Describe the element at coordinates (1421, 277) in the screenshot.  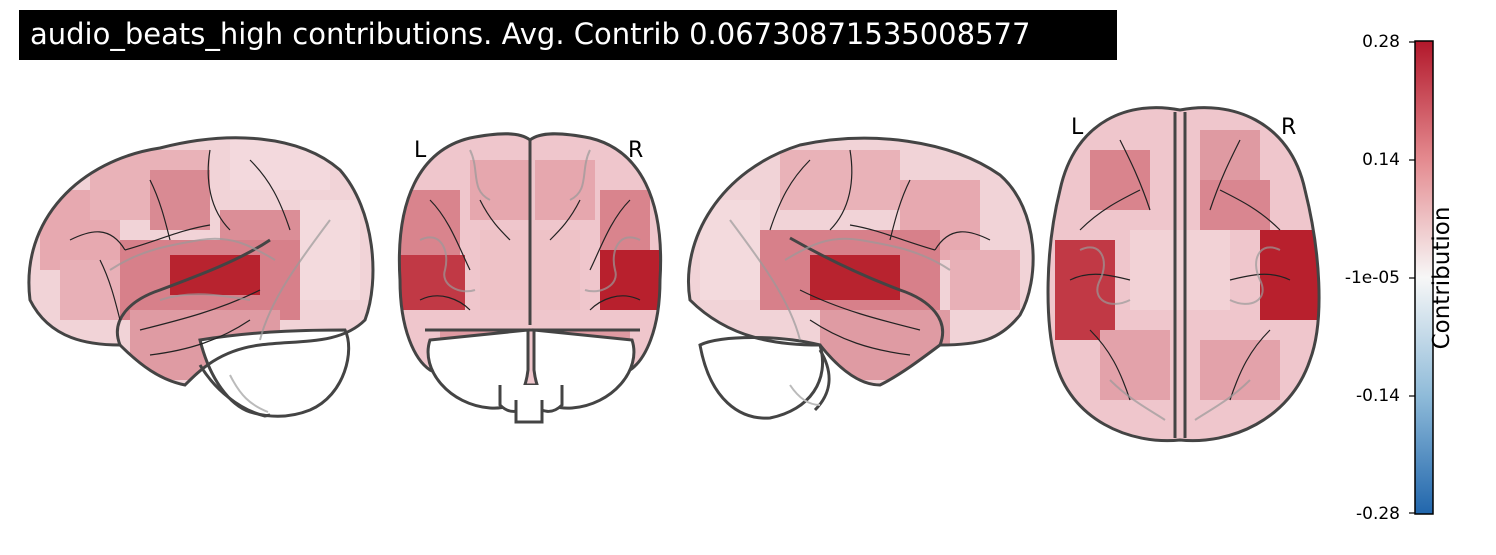
I see `colorbar` at that location.